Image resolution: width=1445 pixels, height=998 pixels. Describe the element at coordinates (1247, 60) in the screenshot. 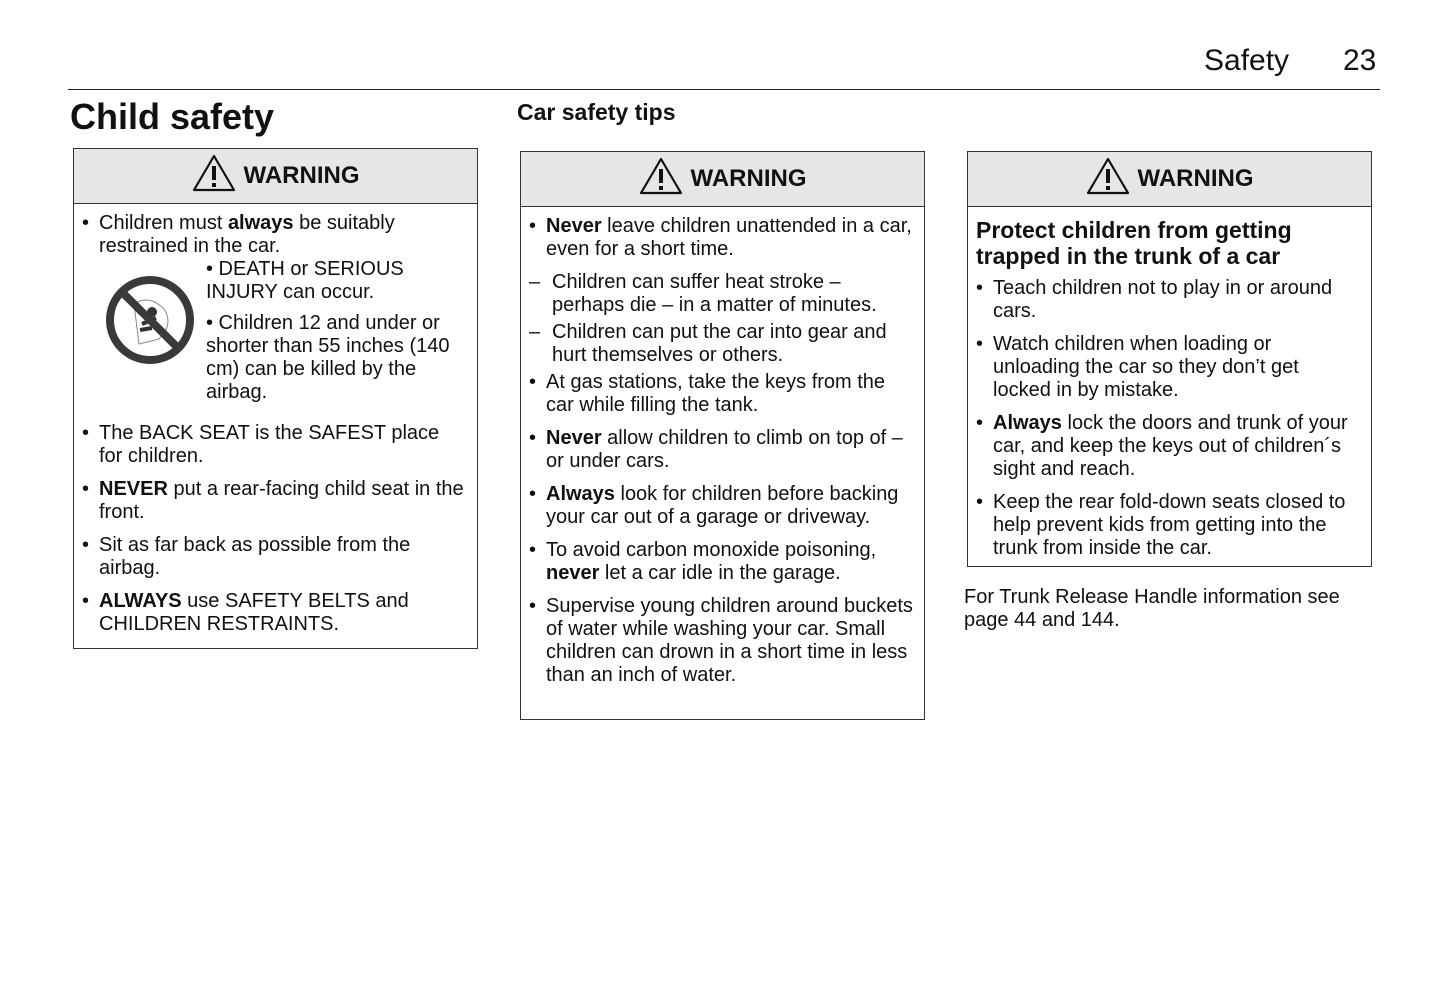

I see `section-name: Safety` at that location.